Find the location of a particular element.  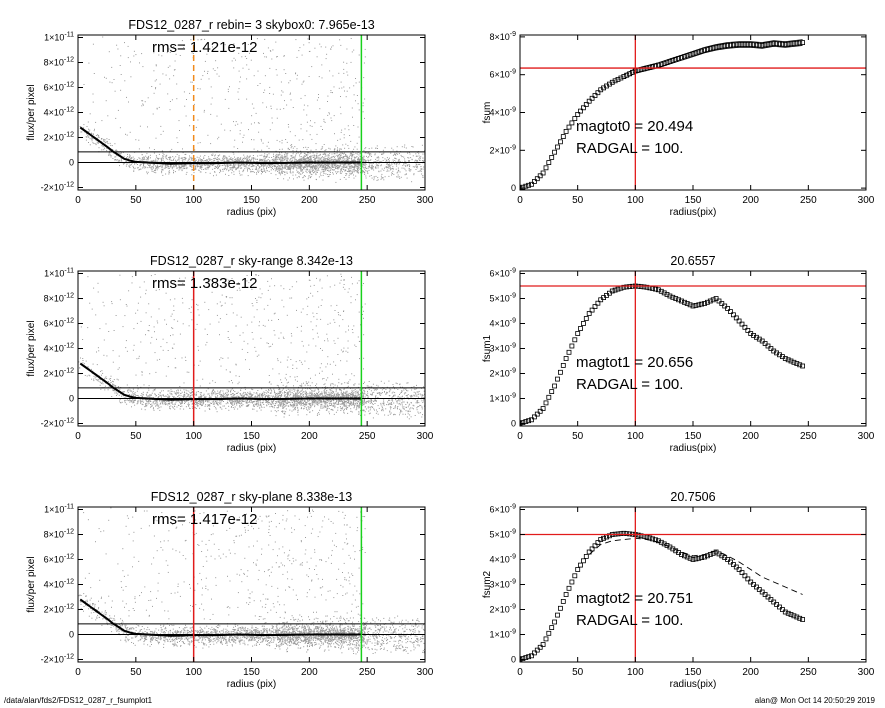

y-tick-label: 2×10⁻⁹ is located at coordinates (502, 149).